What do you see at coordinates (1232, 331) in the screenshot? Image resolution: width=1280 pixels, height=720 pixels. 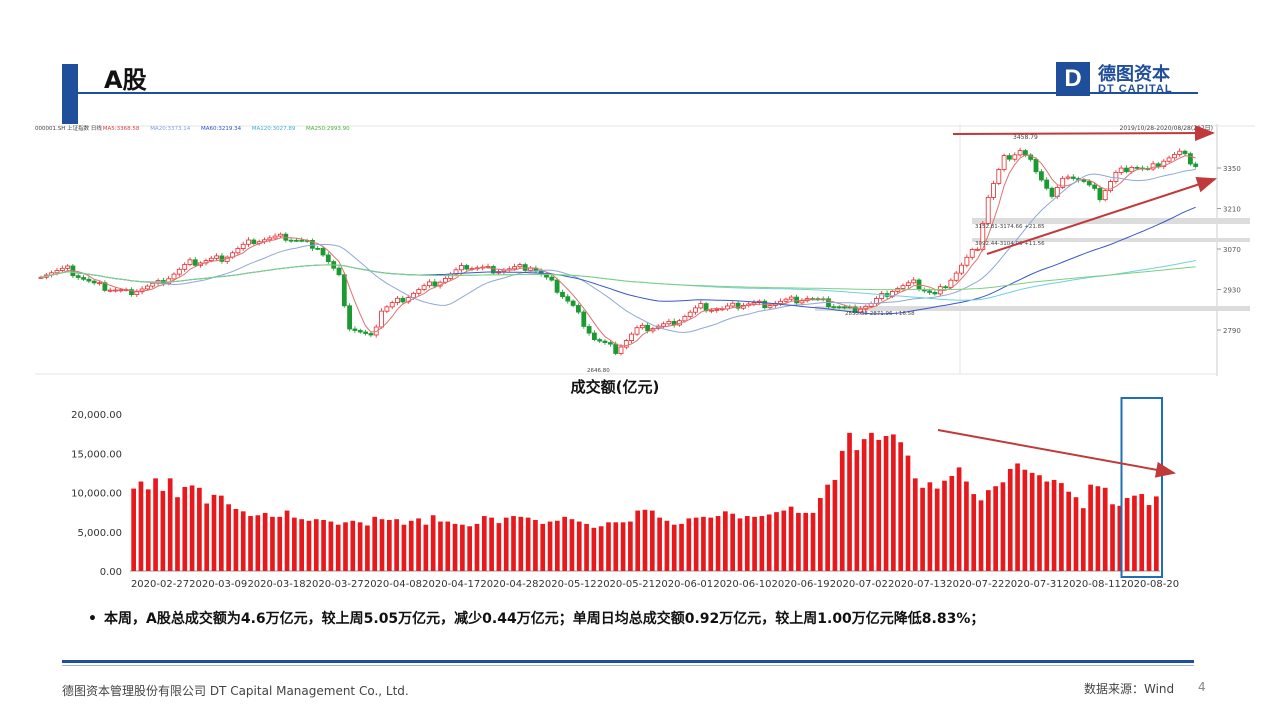 I see `price-tick-label: 2790` at bounding box center [1232, 331].